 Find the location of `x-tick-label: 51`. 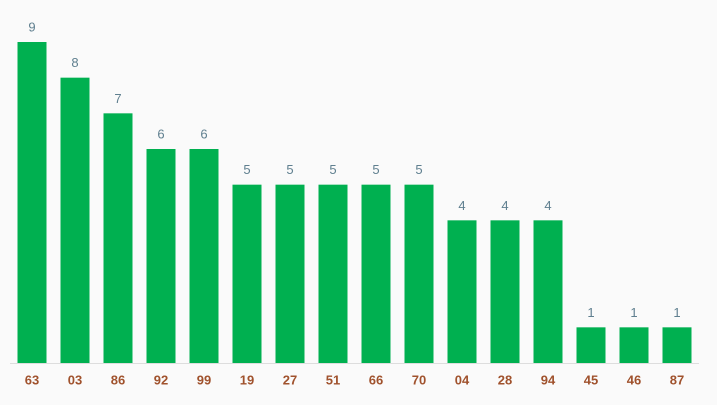

x-tick-label: 51 is located at coordinates (333, 379).